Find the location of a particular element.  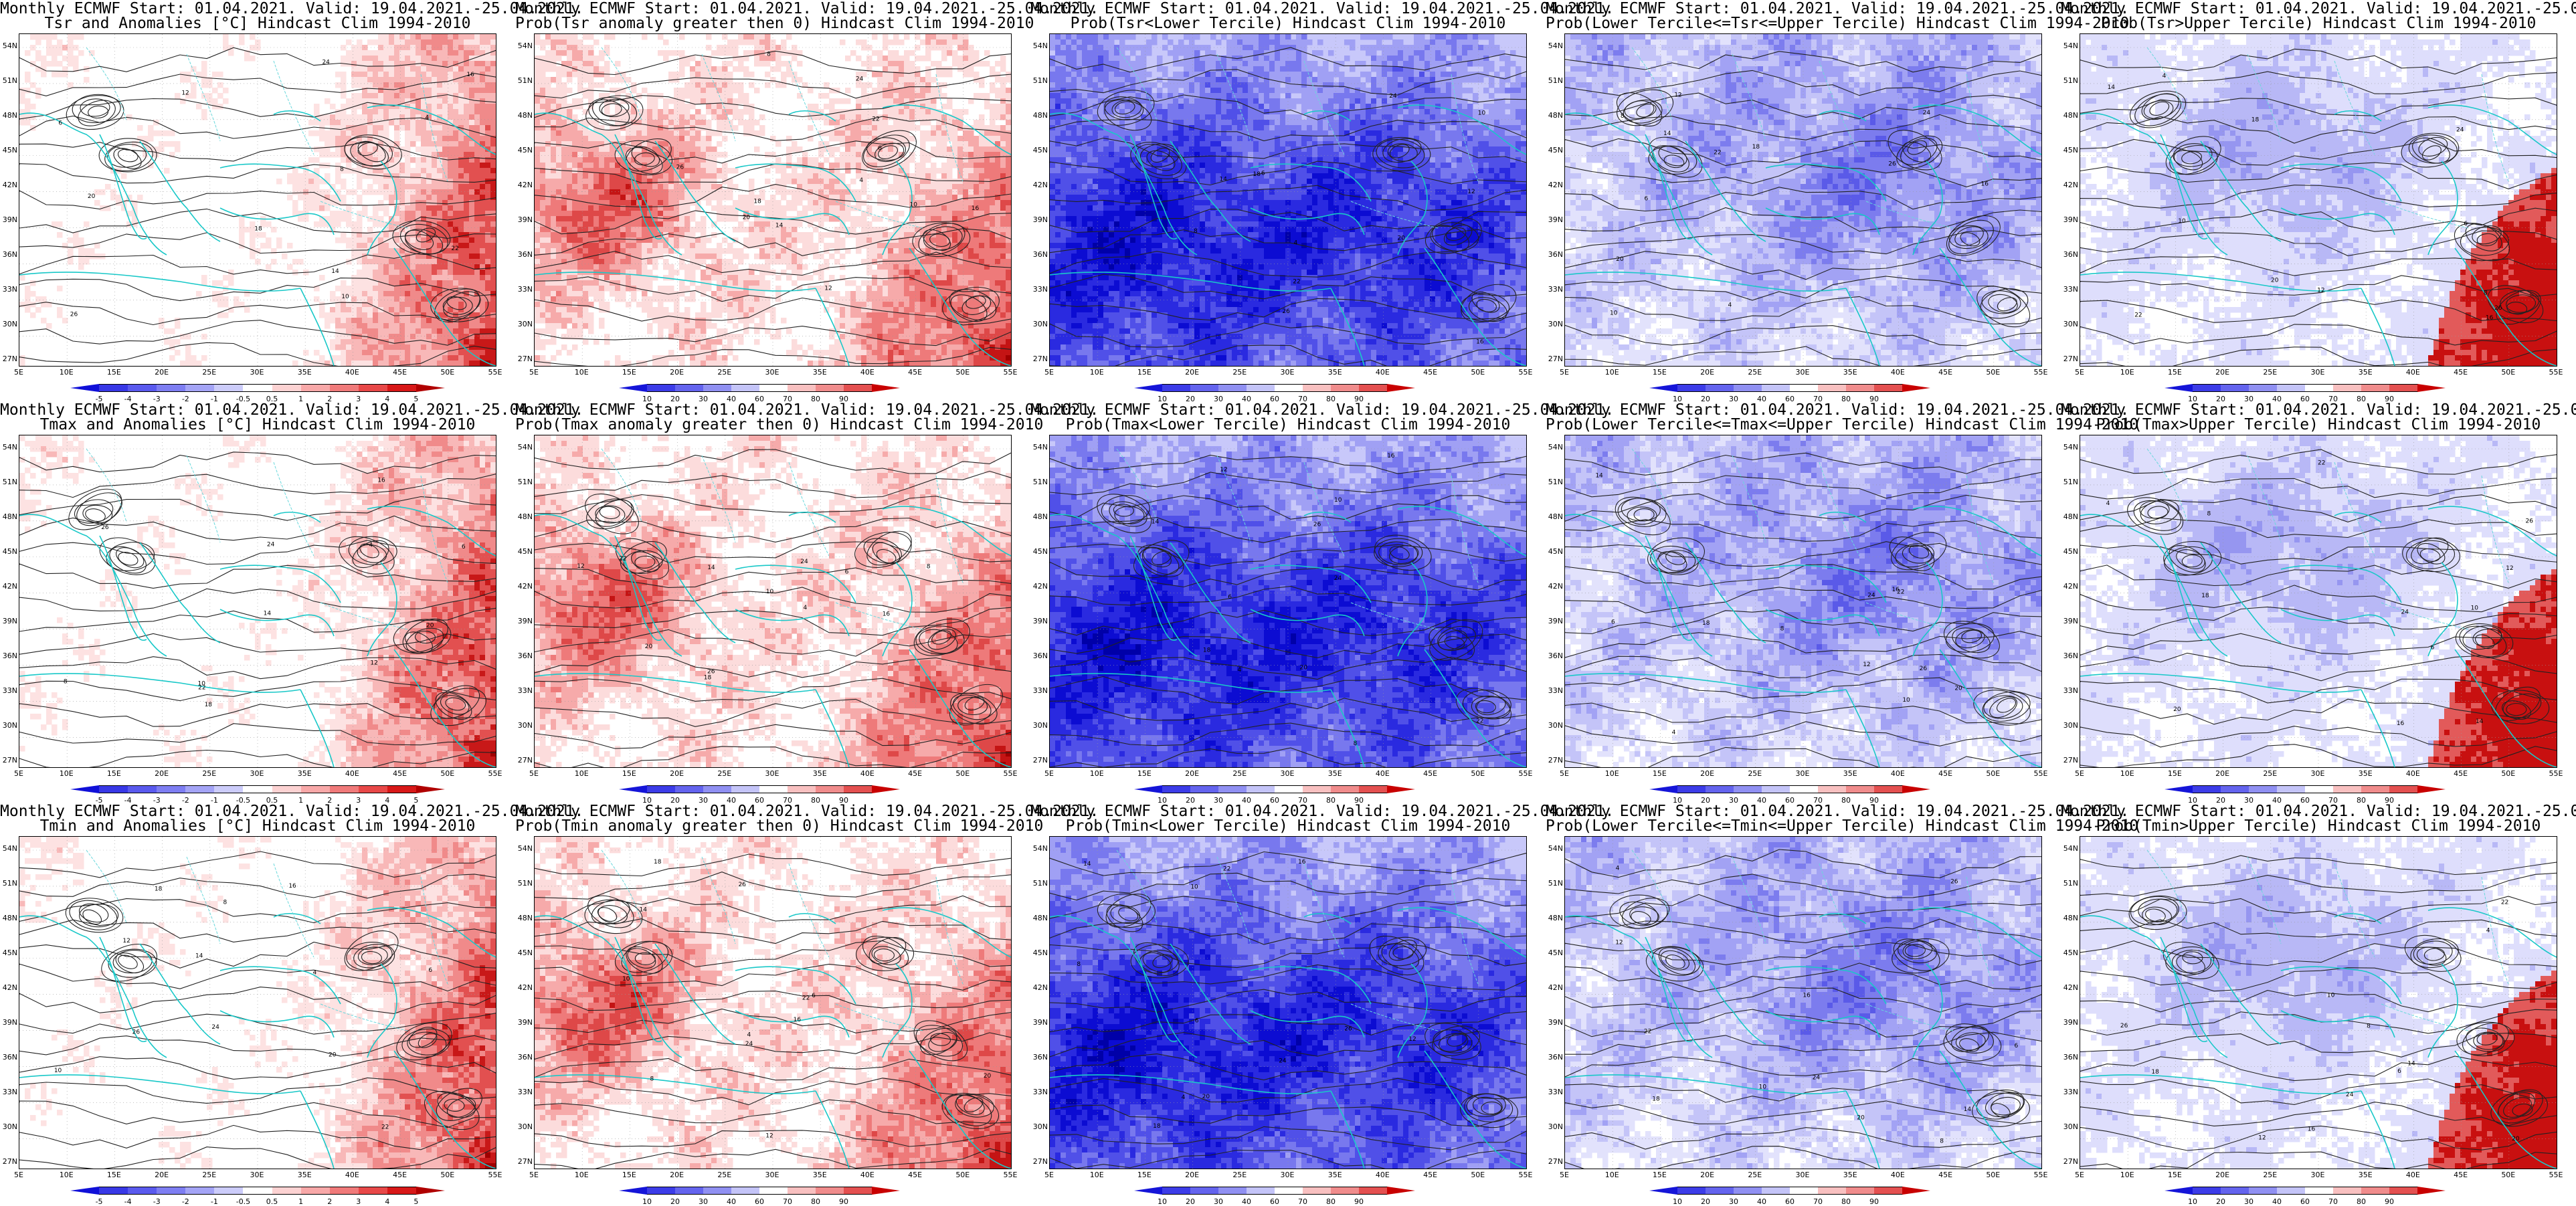

lon-label: 55E is located at coordinates (1011, 1175).